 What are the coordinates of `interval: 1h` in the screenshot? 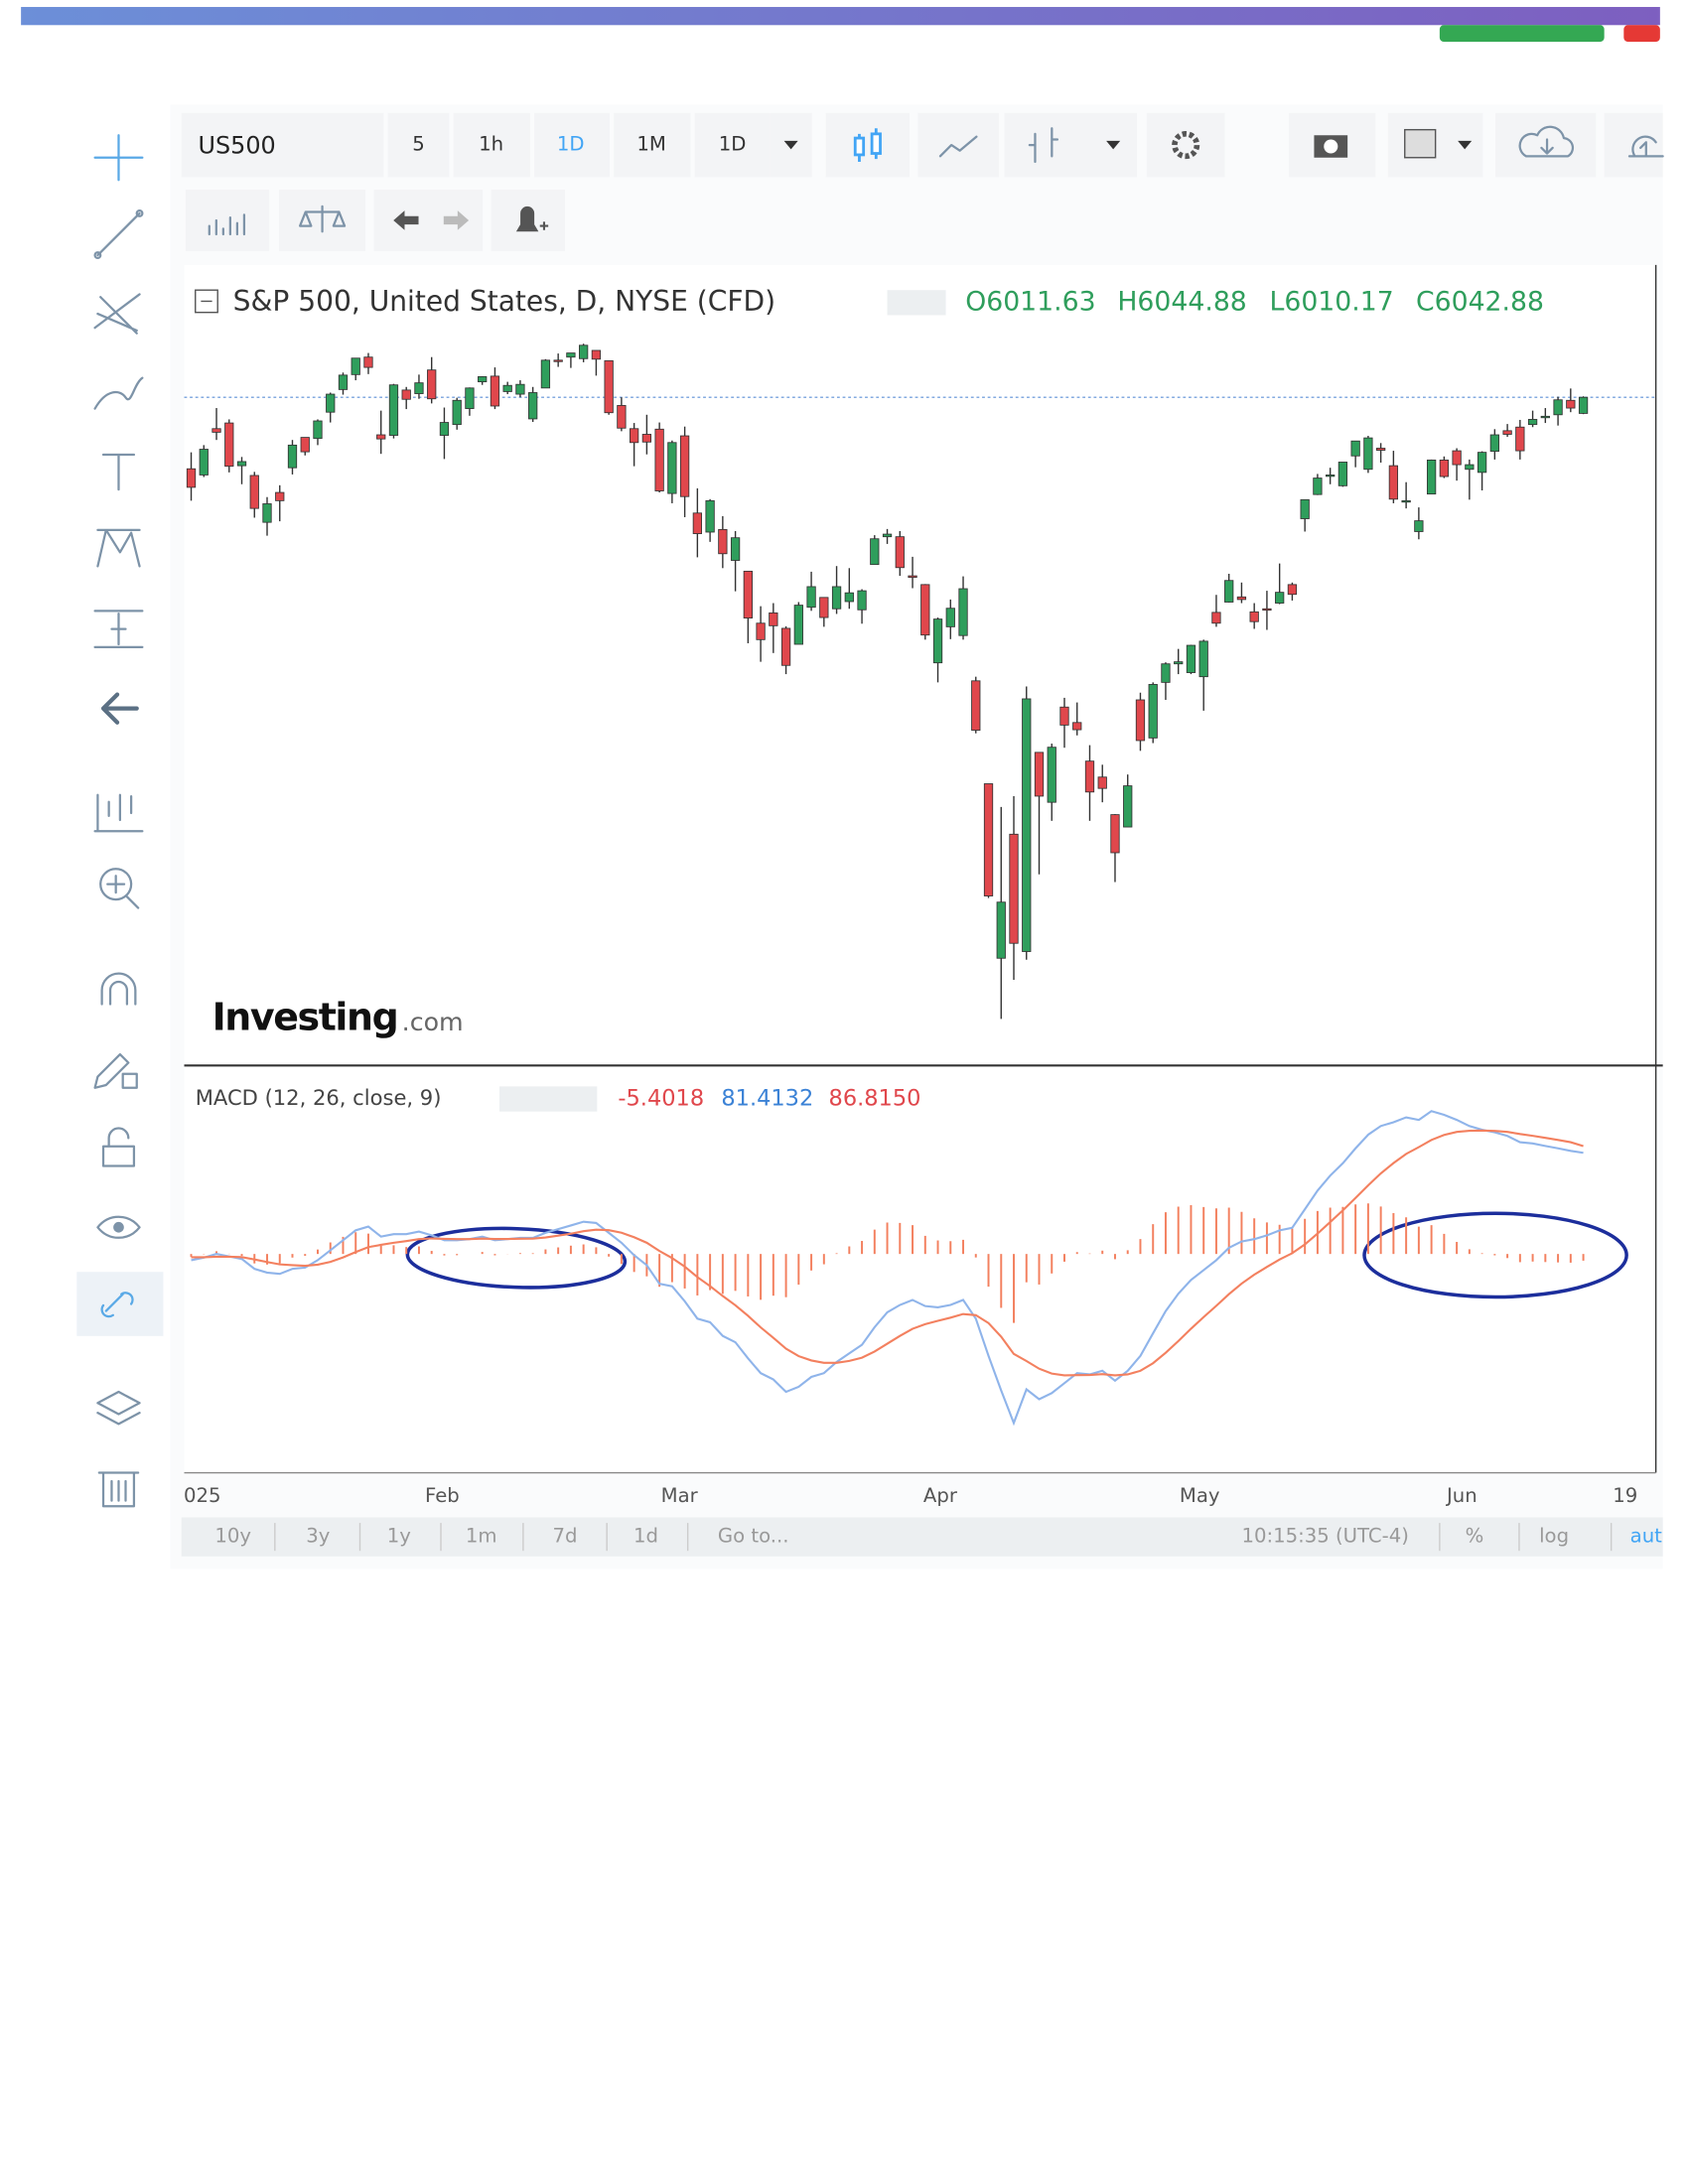 It's located at (491, 144).